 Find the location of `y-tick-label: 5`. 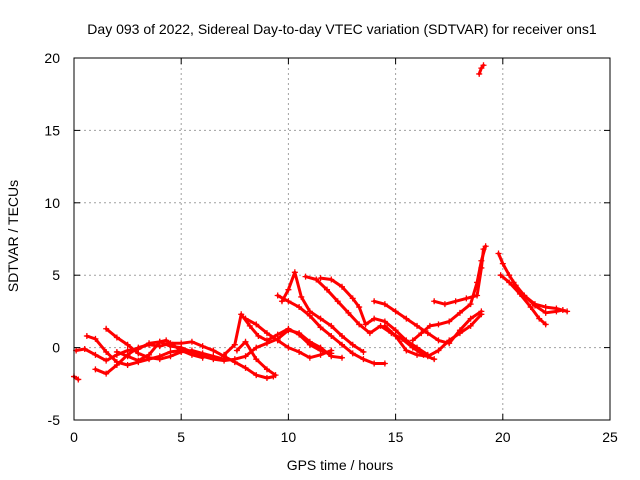

y-tick-label: 5 is located at coordinates (56, 275).